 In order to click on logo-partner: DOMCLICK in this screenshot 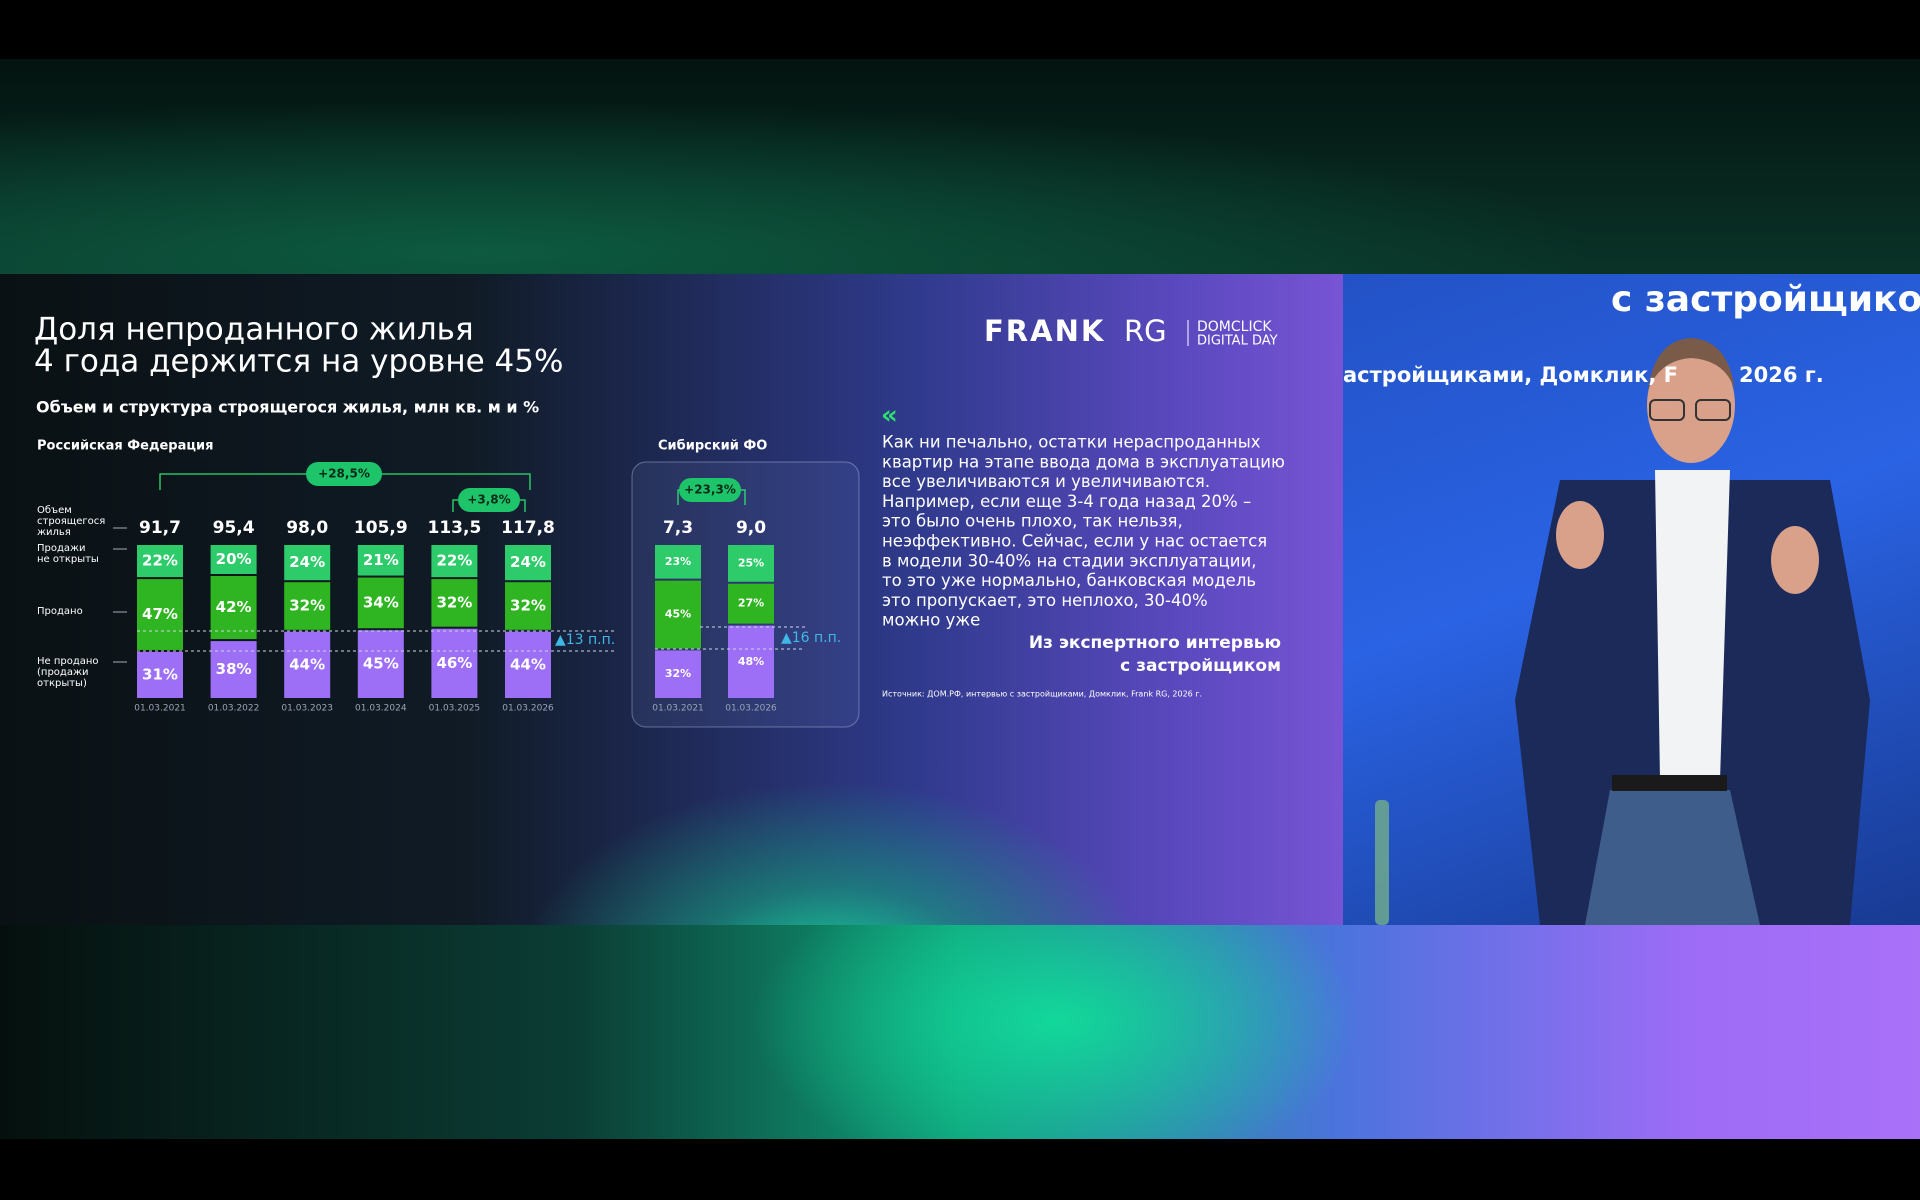, I will do `click(1234, 327)`.